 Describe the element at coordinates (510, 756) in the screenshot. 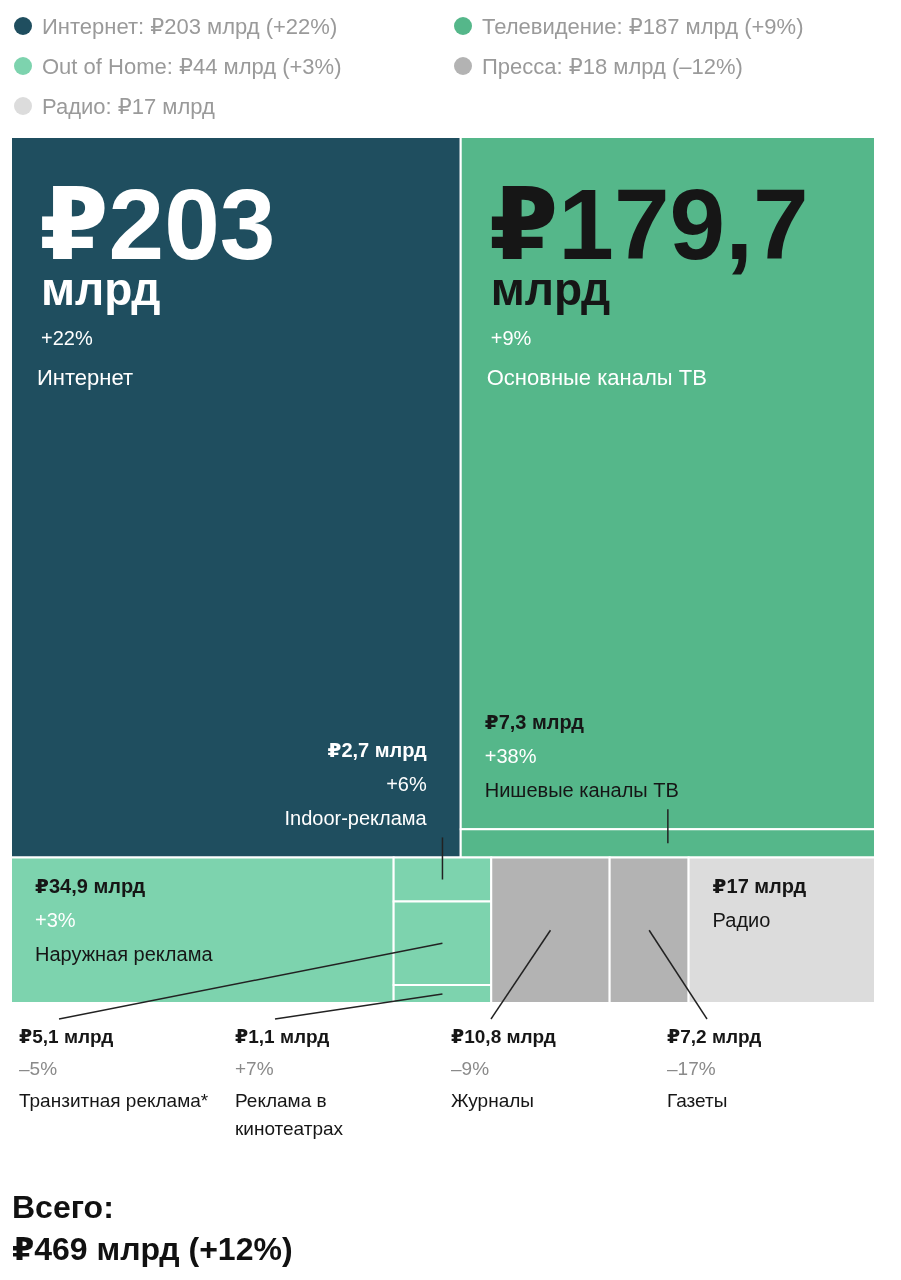

I see `text: +38%` at that location.